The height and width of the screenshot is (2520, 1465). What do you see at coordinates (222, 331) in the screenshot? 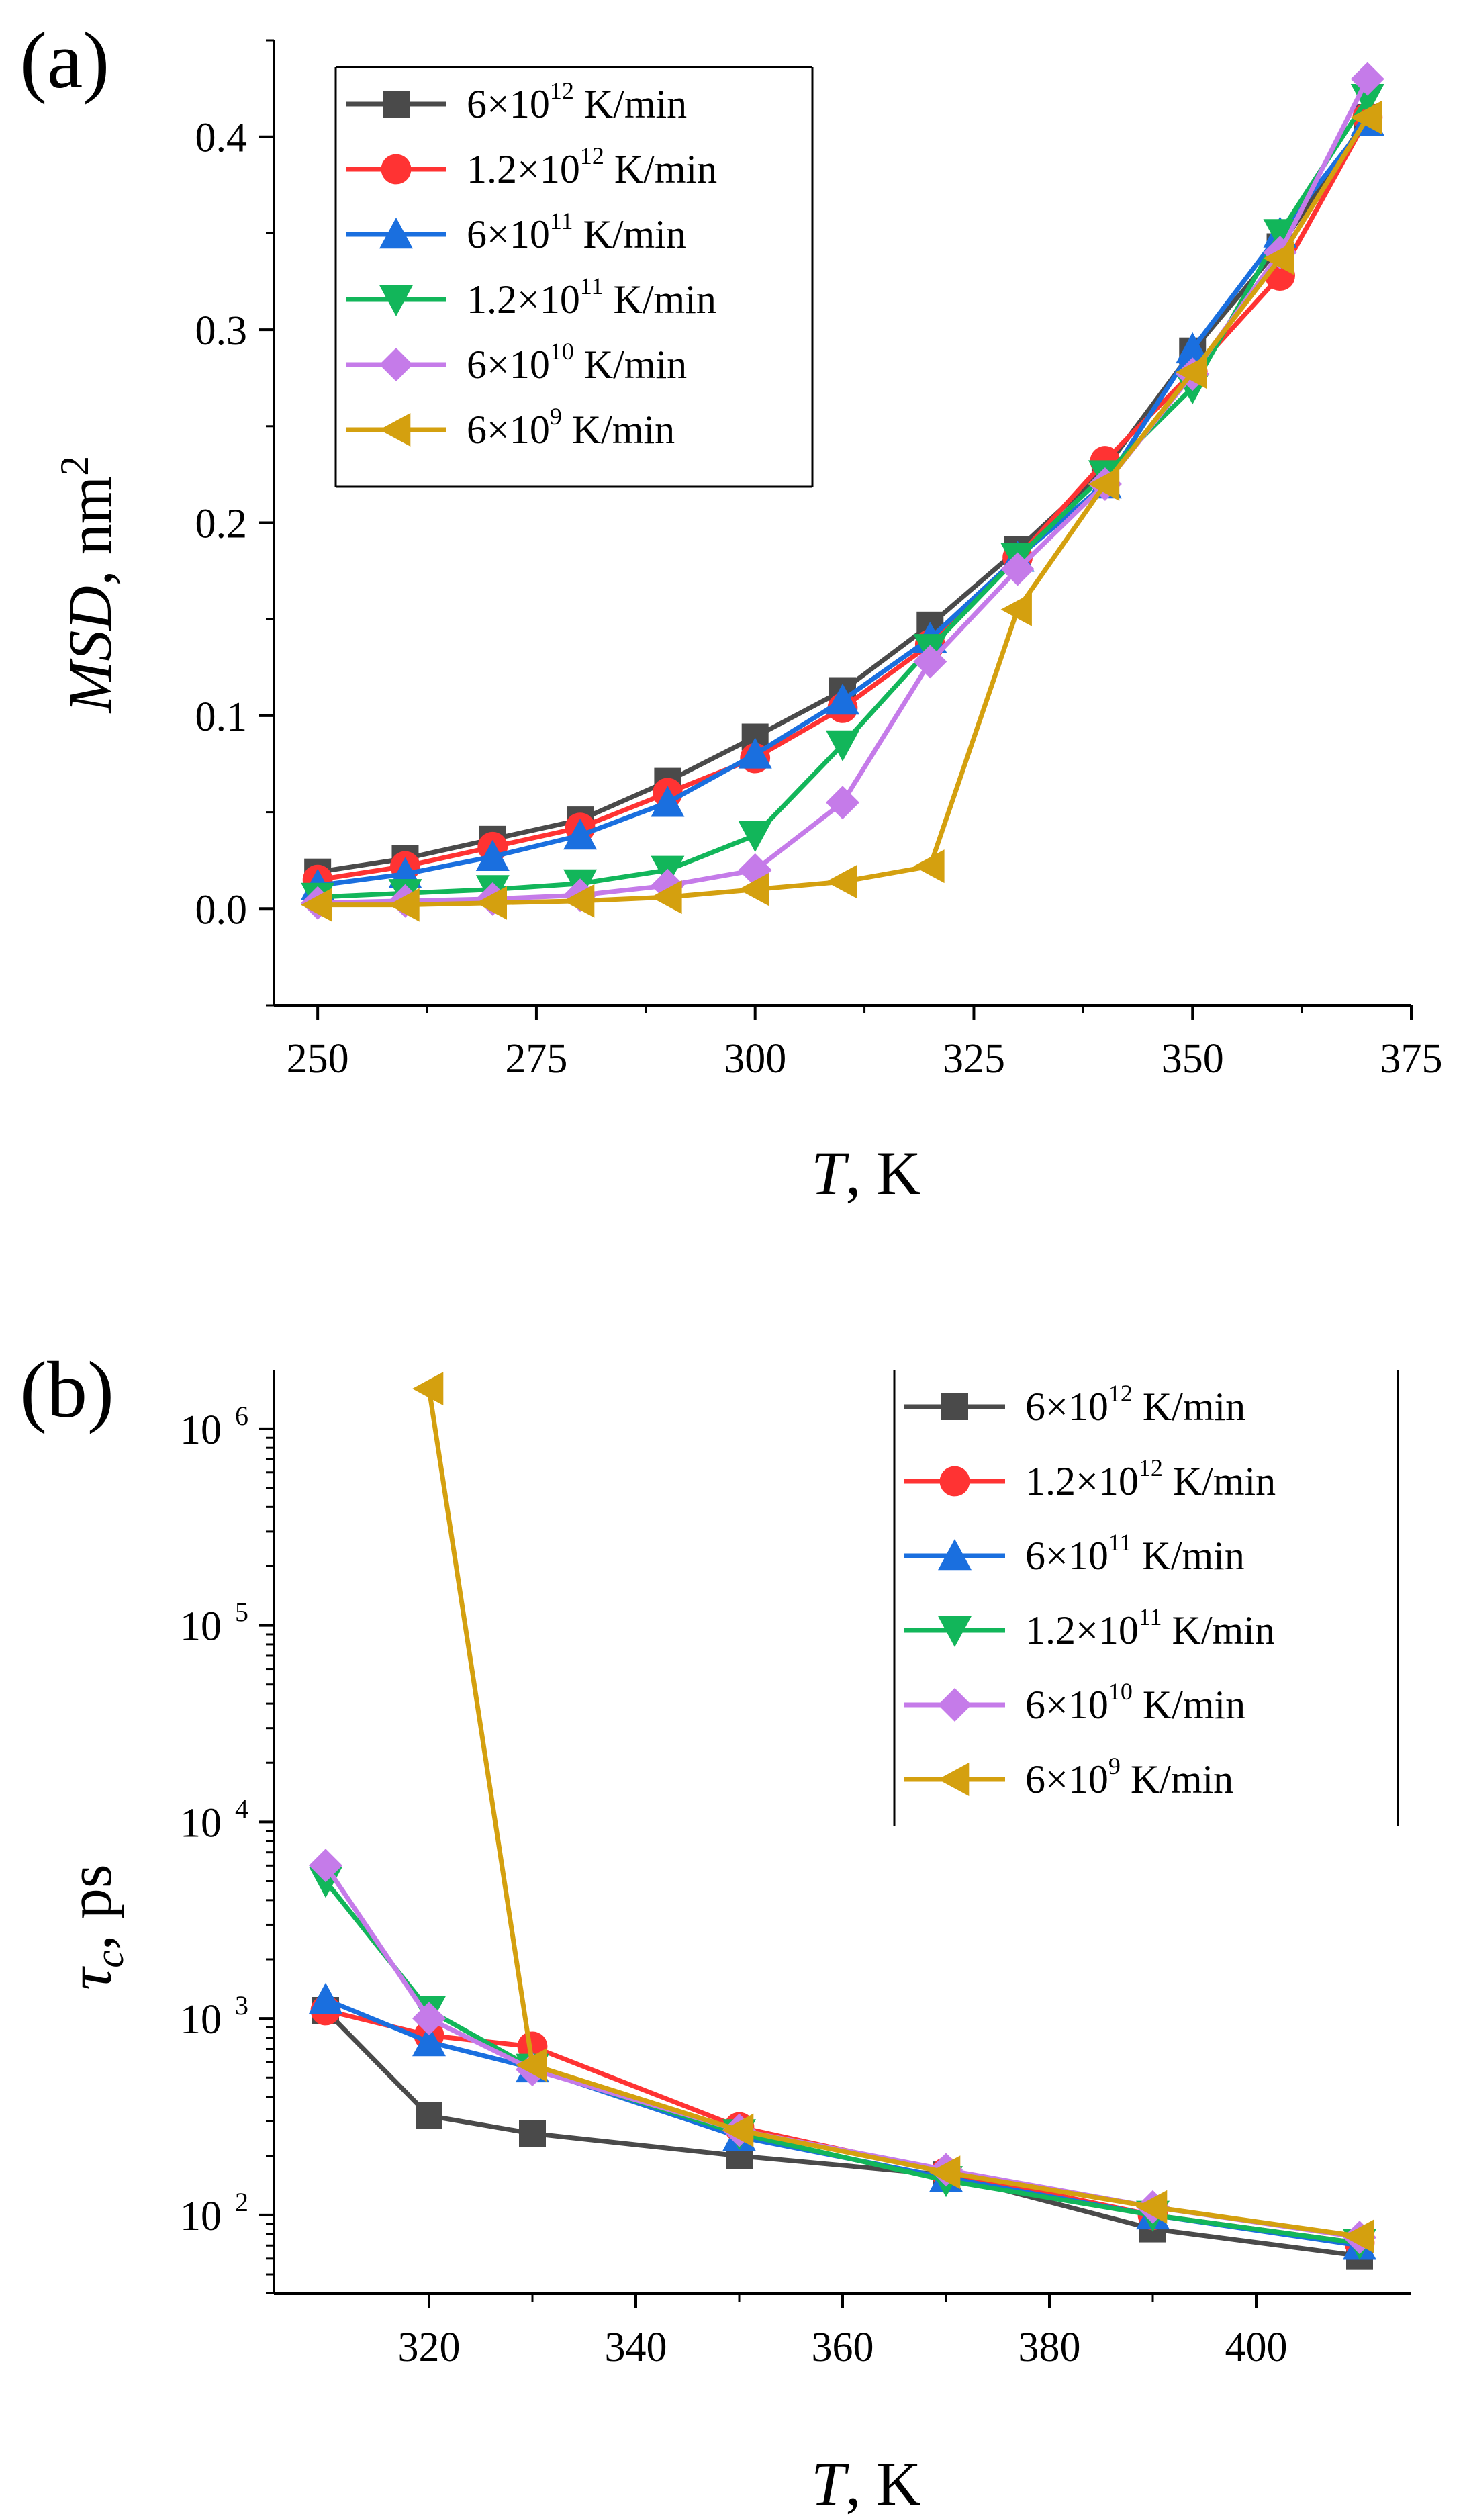
I see `axes-a-y-tick-label: 0.3` at bounding box center [222, 331].